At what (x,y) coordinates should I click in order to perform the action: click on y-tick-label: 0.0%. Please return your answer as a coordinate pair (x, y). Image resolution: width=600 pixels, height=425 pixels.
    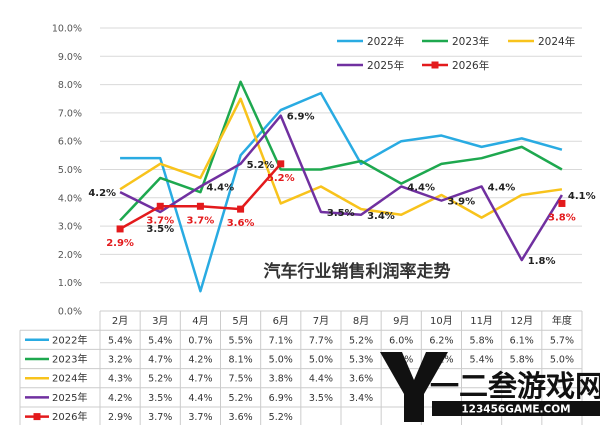
    Looking at the image, I should click on (70, 312).